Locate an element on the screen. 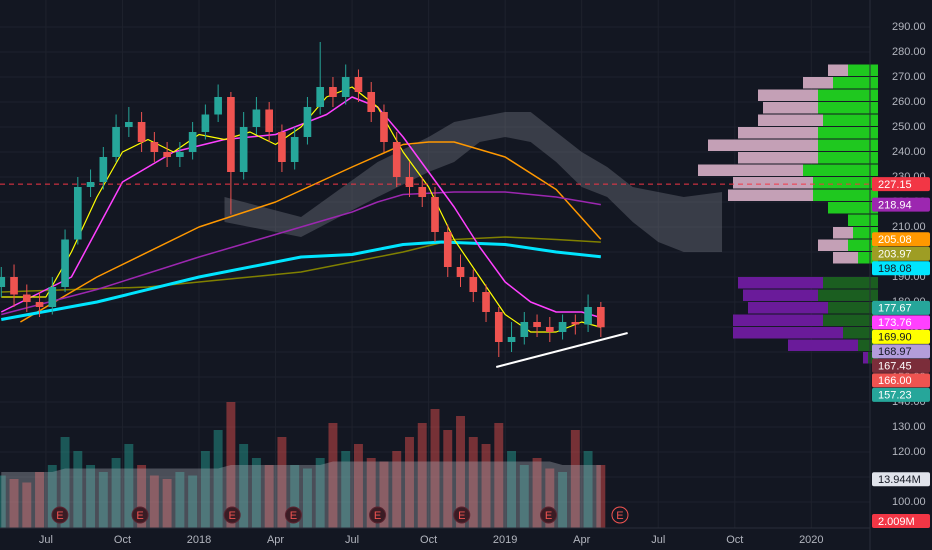  x-tick-label: 2020 is located at coordinates (811, 540).